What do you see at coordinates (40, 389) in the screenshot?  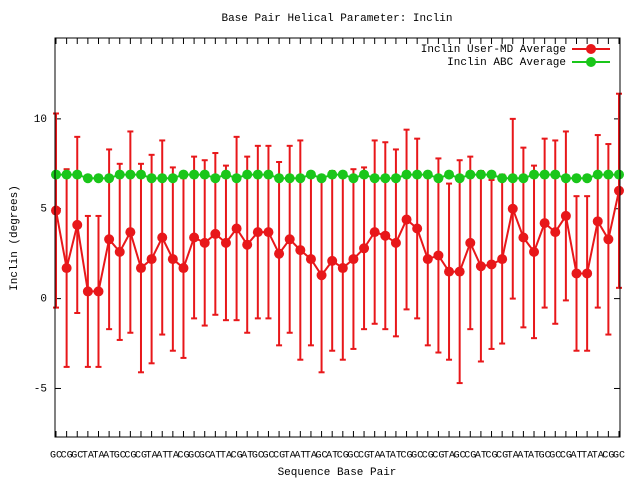 I see `y-tick-label: -5` at bounding box center [40, 389].